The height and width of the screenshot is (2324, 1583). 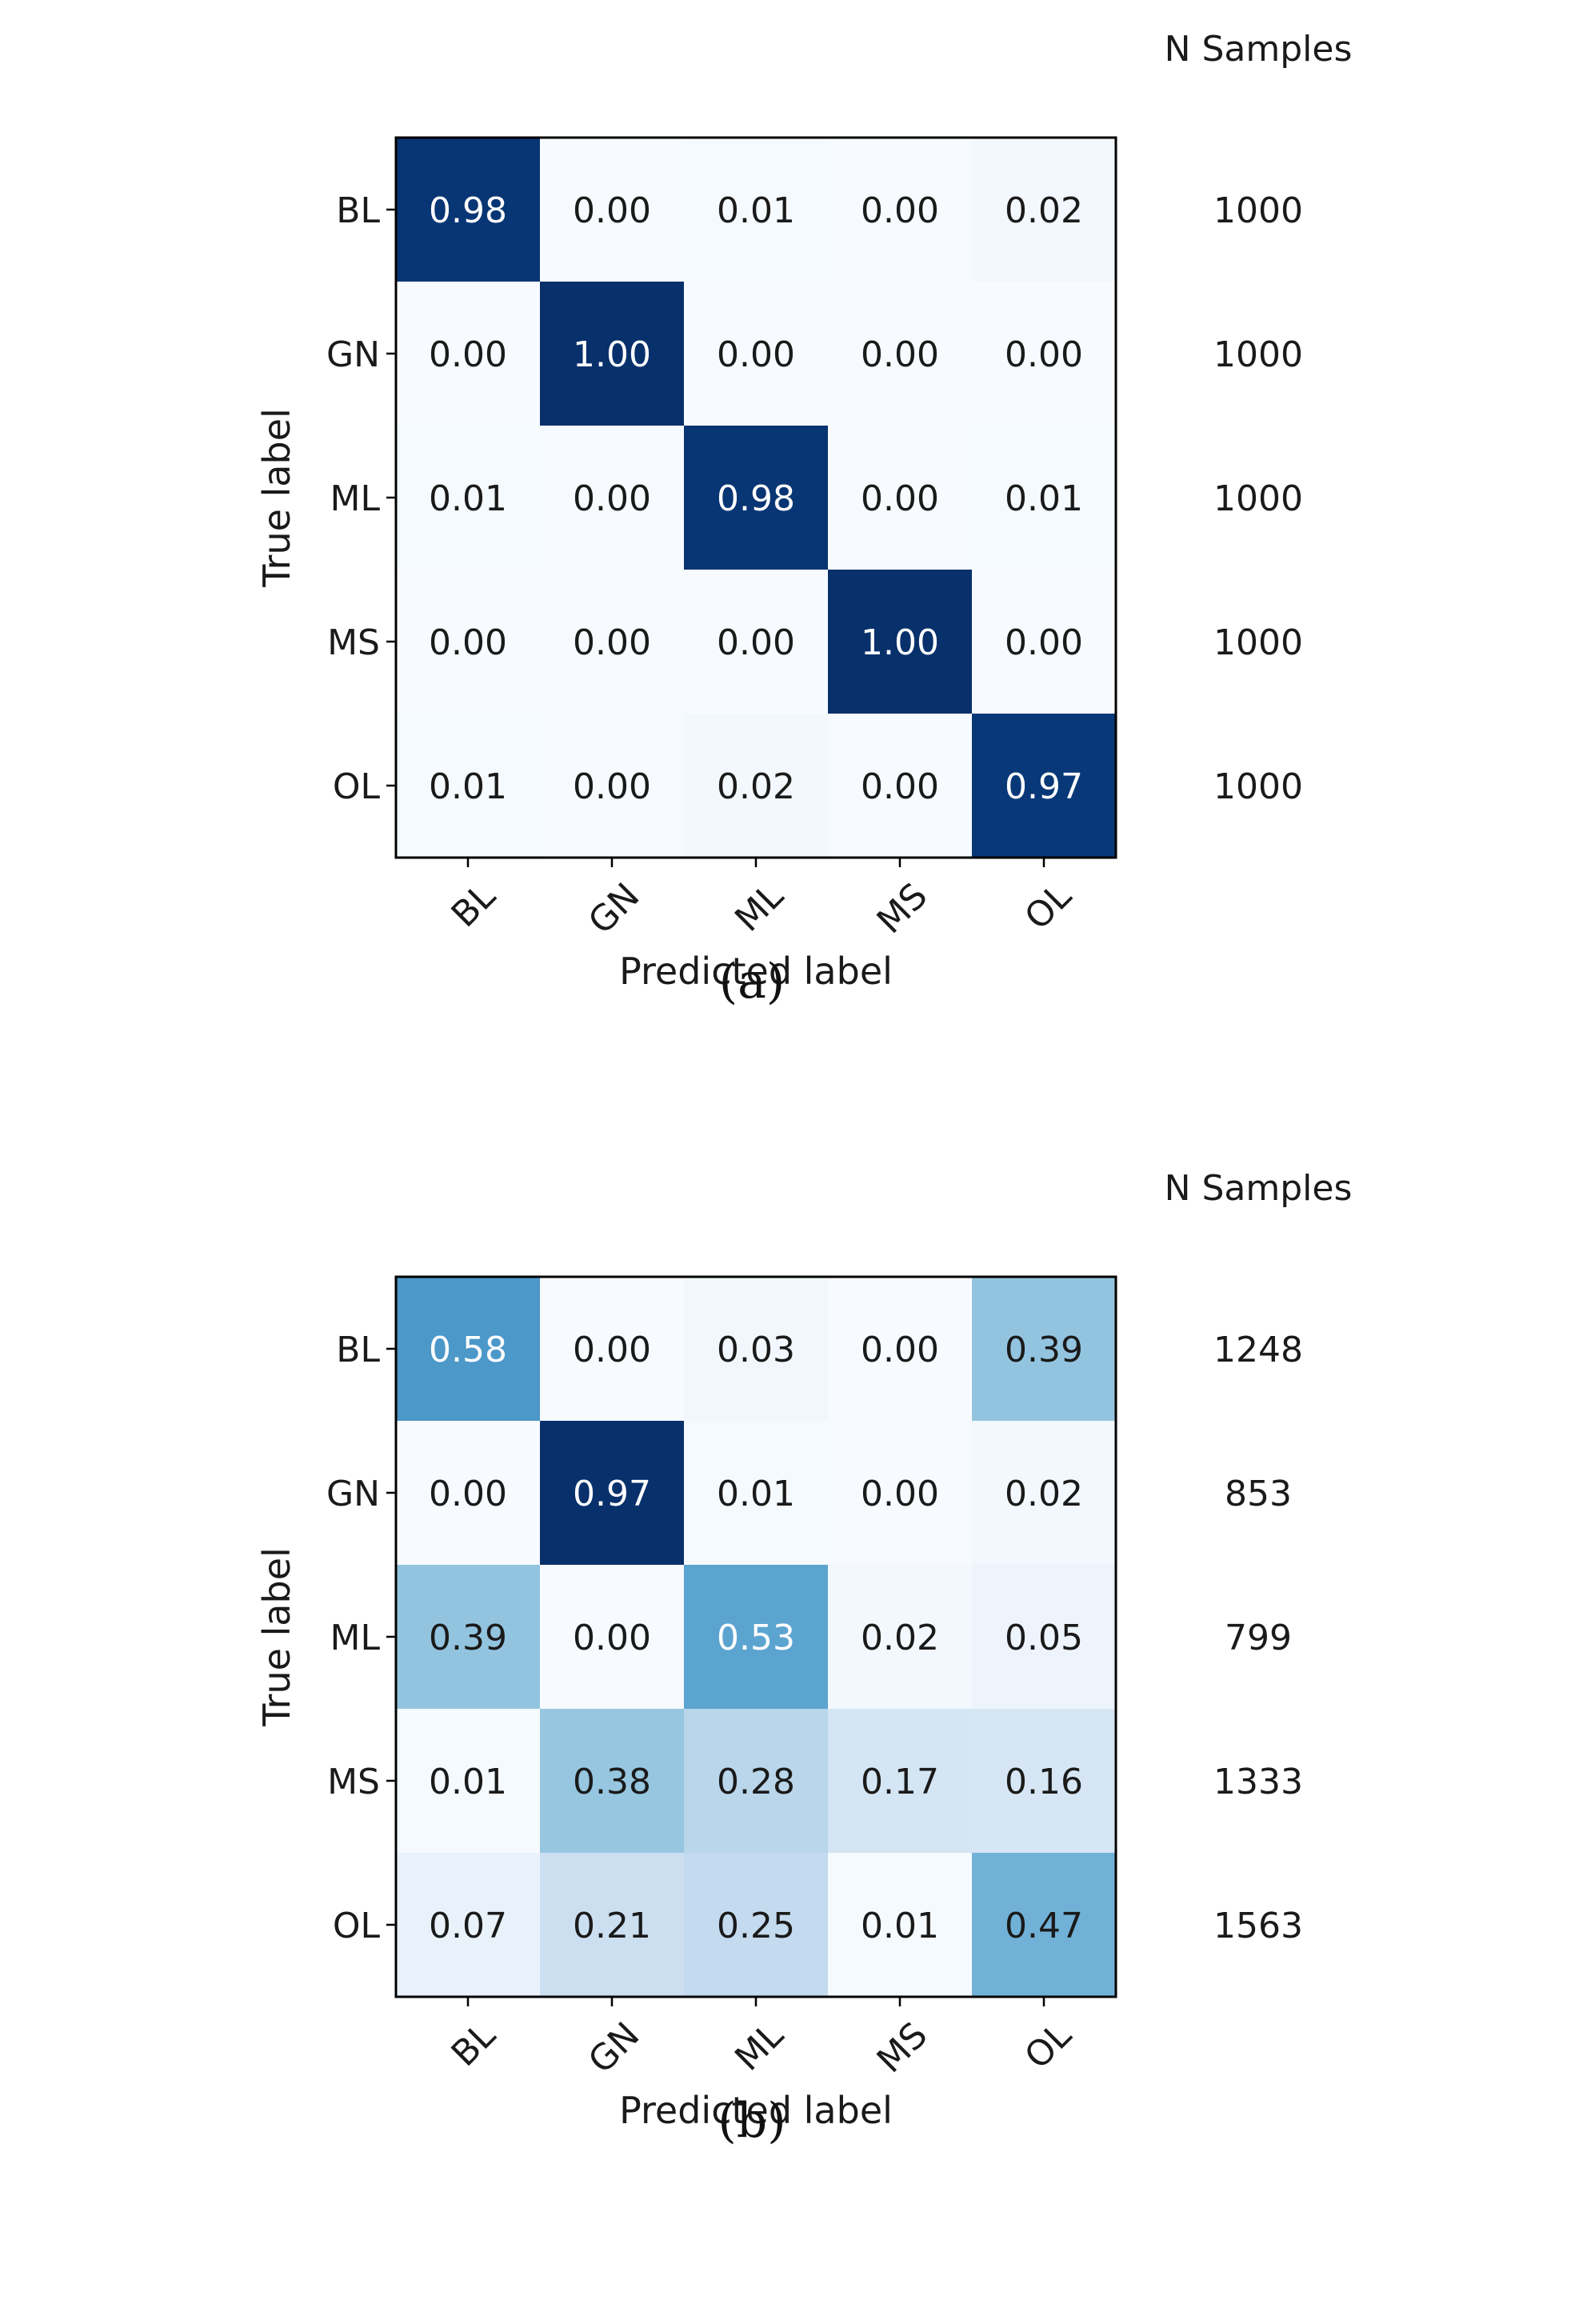 What do you see at coordinates (353, 1782) in the screenshot?
I see `y-tick-label: MS` at bounding box center [353, 1782].